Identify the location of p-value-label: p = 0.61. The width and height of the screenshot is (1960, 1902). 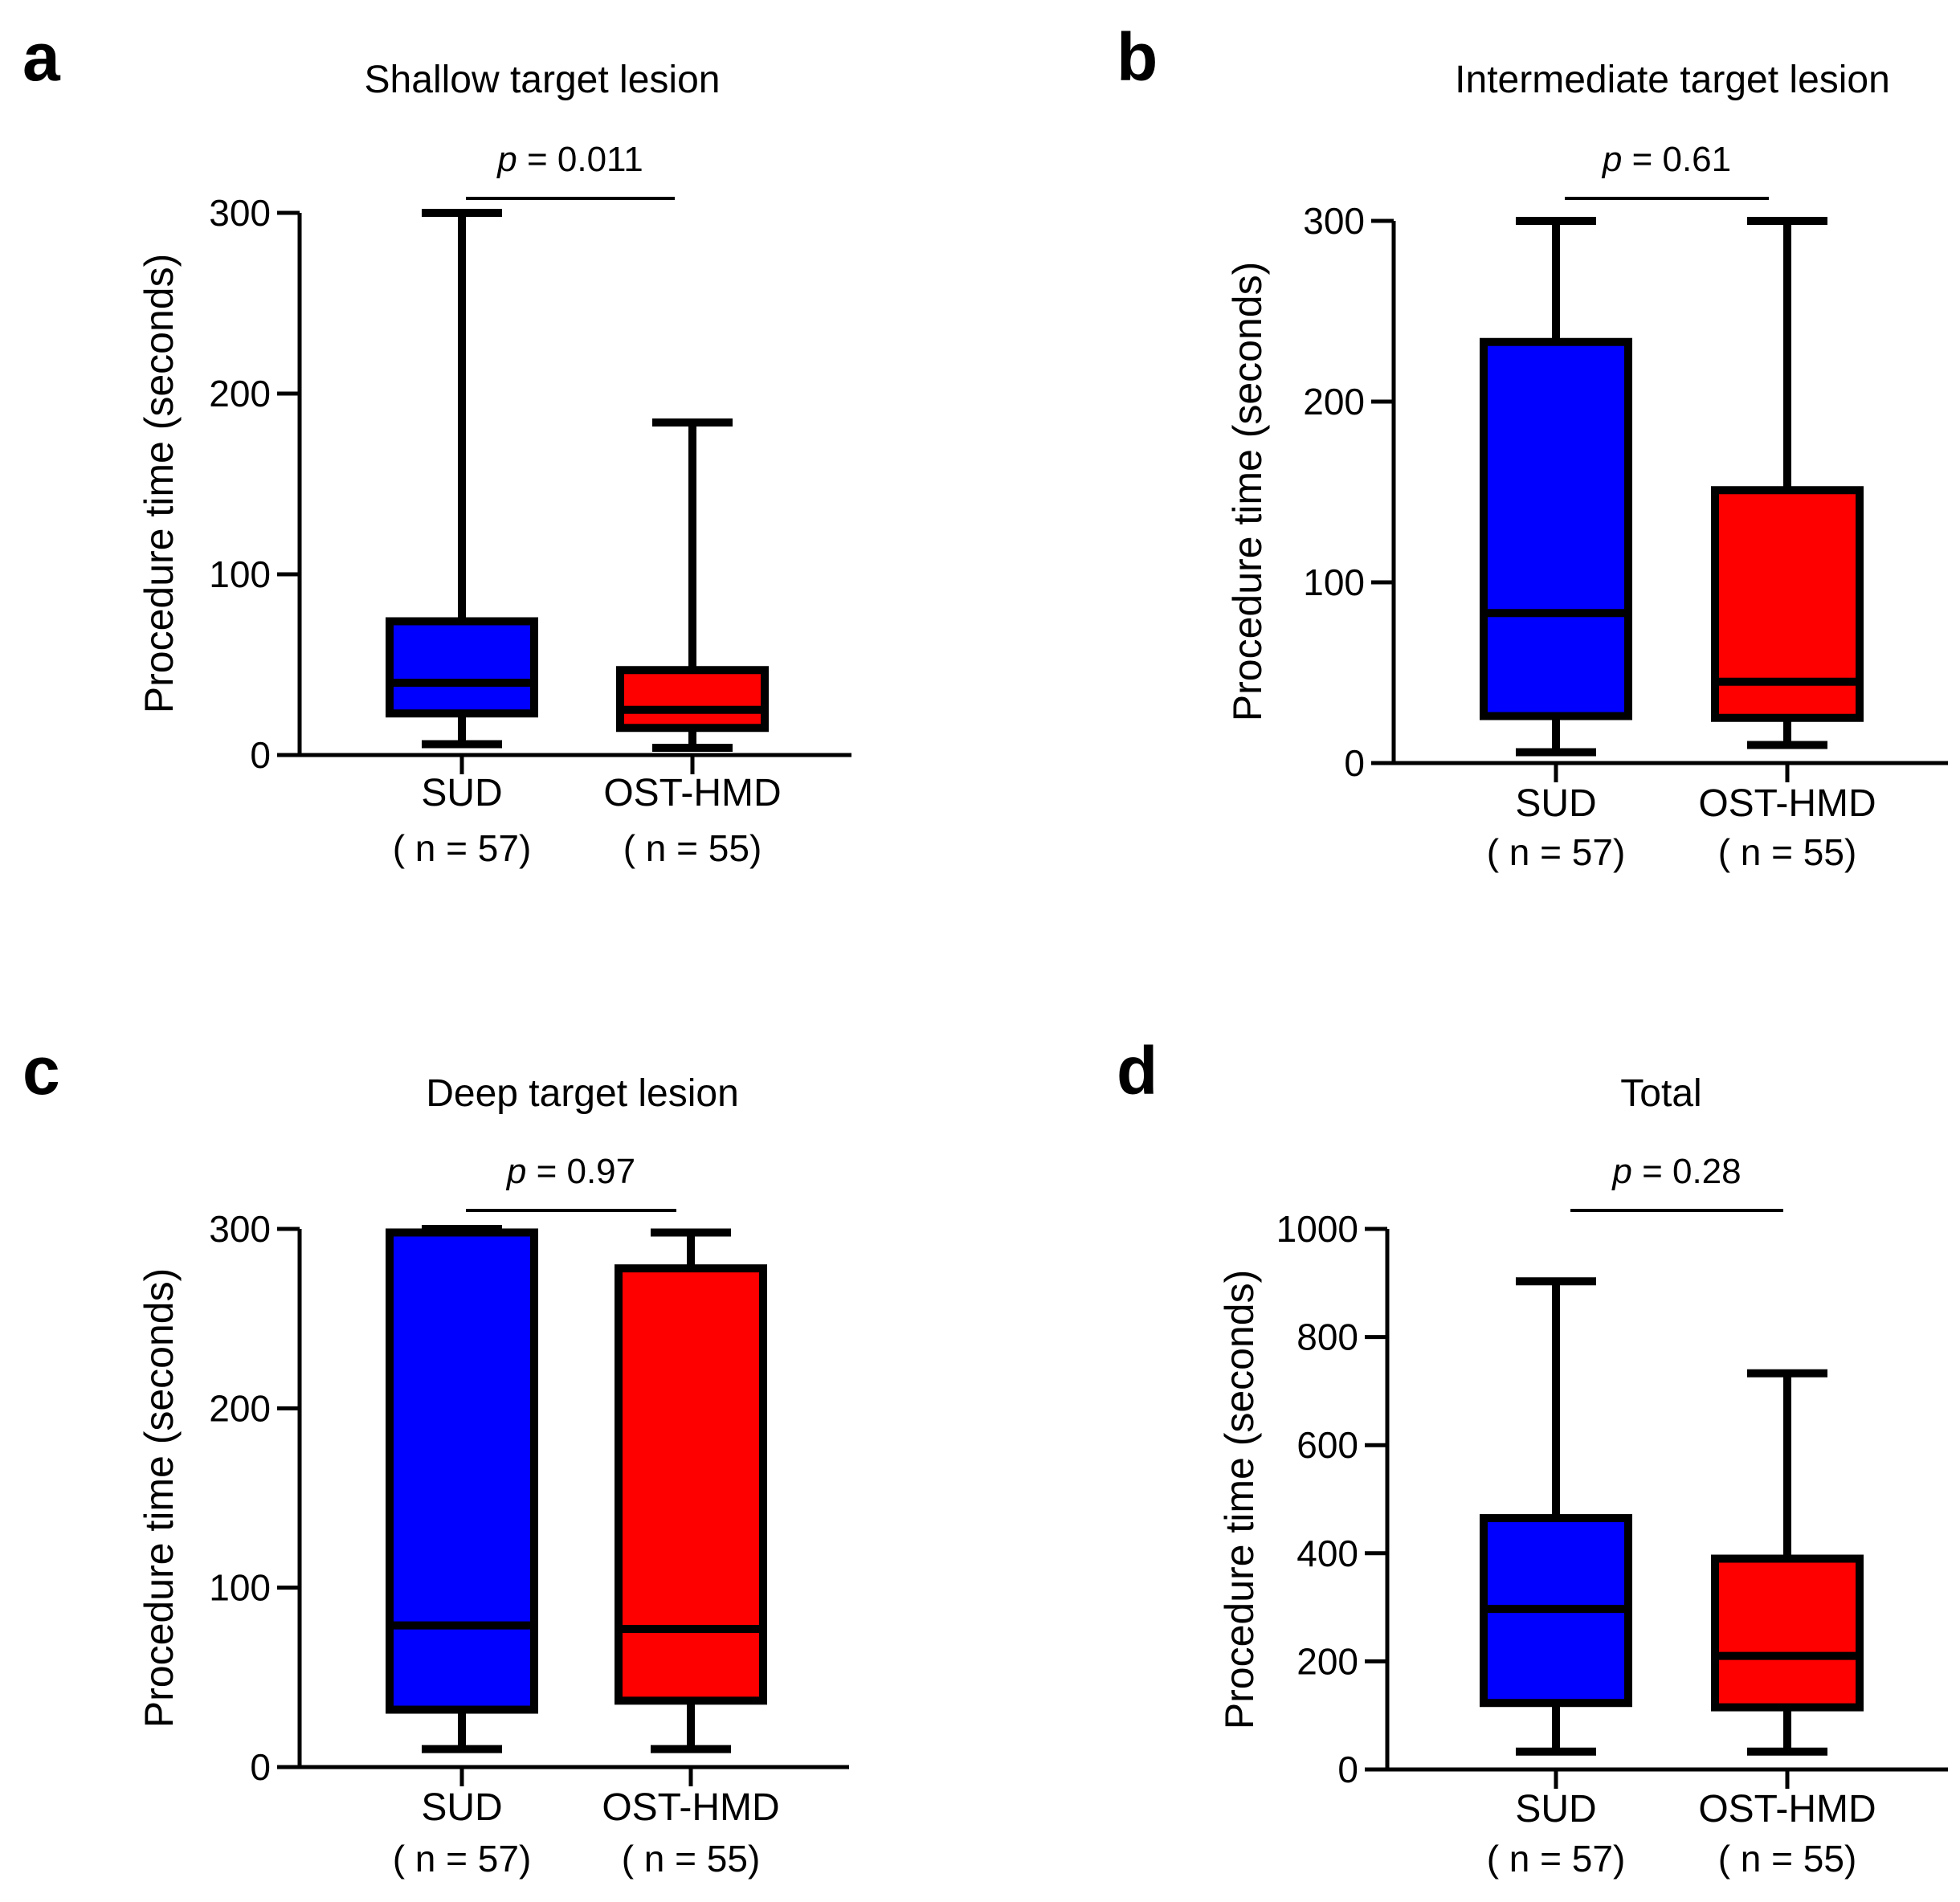
(1666, 159).